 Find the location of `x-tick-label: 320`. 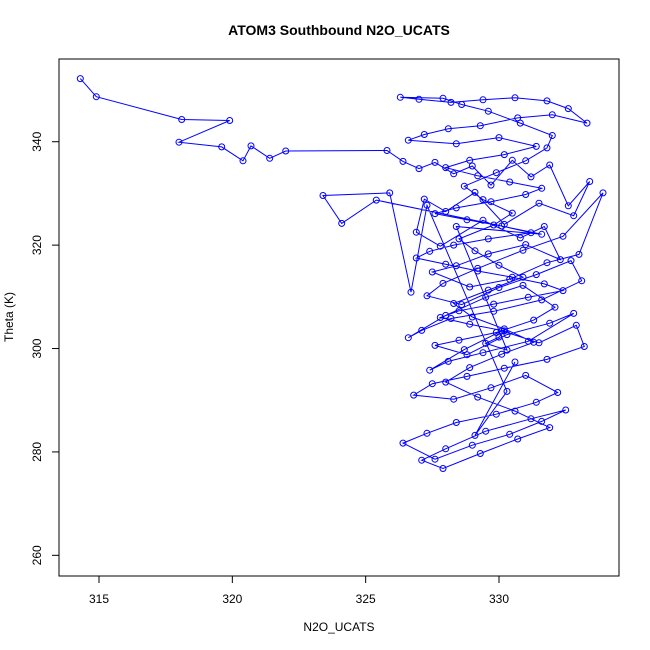

x-tick-label: 320 is located at coordinates (232, 599).